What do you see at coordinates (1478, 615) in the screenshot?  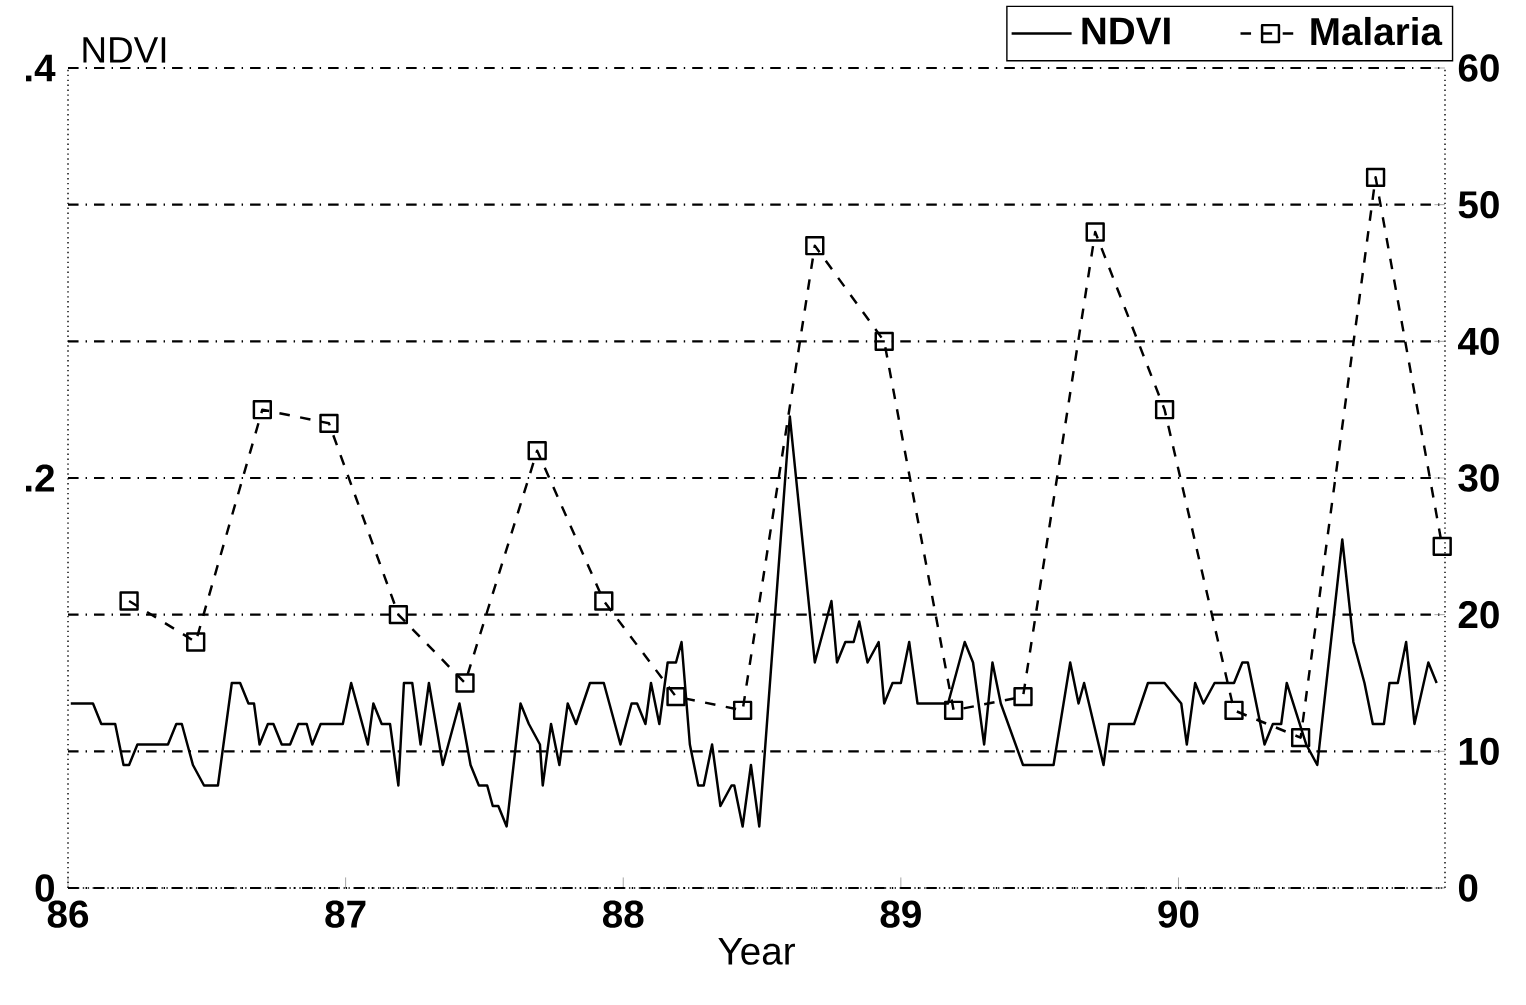 I see `y2-tick-label: 20` at bounding box center [1478, 615].